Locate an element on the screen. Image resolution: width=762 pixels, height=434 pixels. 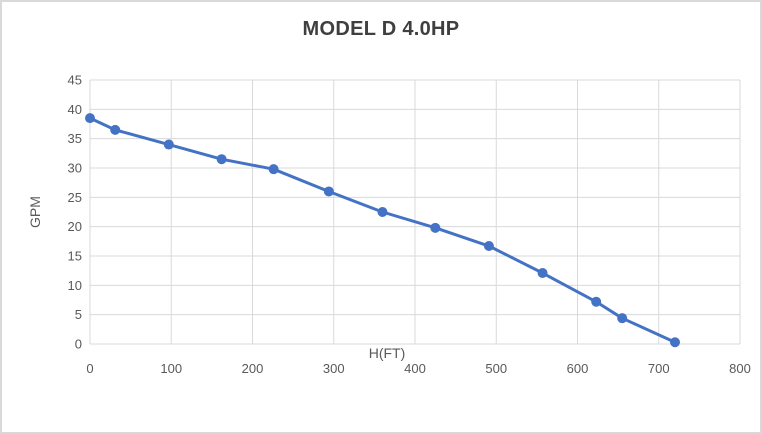
y-tick-label: 45 is located at coordinates (75, 80).